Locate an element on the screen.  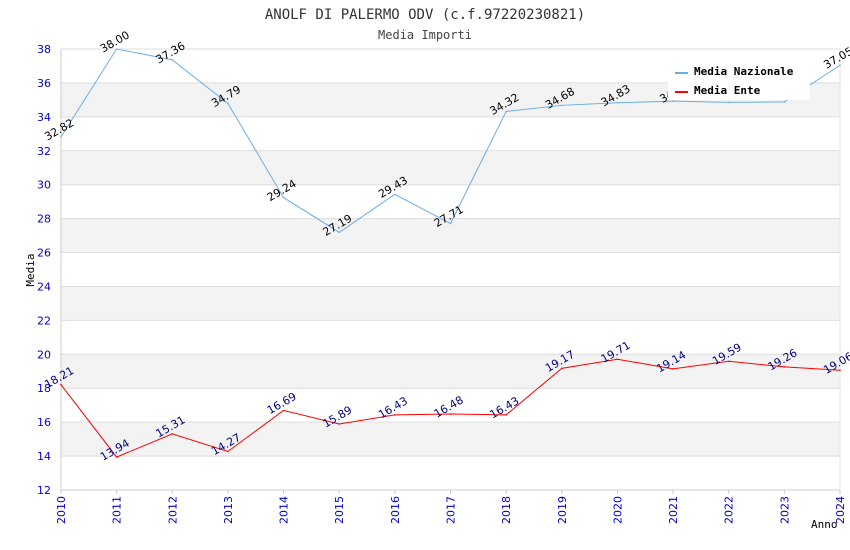
y-tick-label: 24 is located at coordinates (44, 286).